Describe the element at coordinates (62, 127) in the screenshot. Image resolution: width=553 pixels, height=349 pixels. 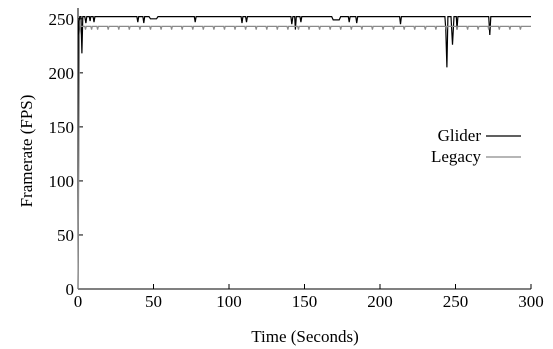
I see `y-tick-label: 150` at that location.